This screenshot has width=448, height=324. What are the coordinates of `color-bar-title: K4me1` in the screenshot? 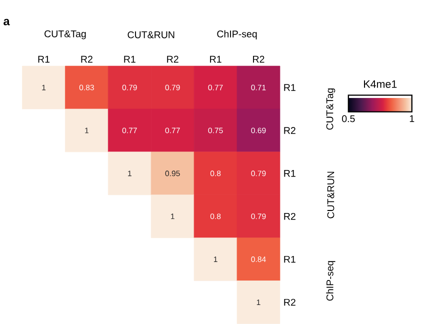 It's located at (380, 84).